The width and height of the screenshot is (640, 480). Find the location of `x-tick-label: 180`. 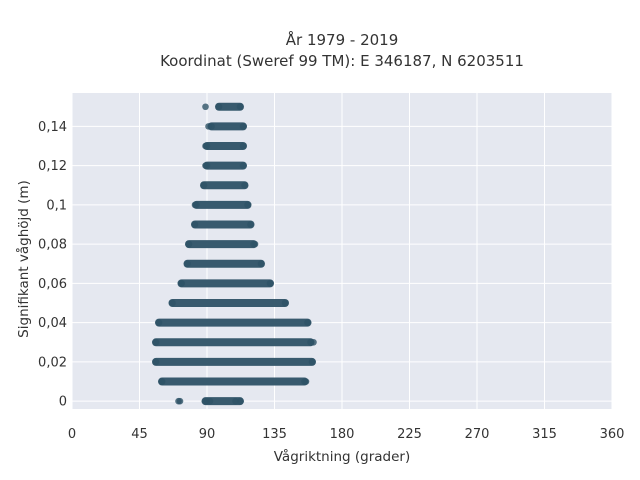

x-tick-label: 180 is located at coordinates (342, 434).